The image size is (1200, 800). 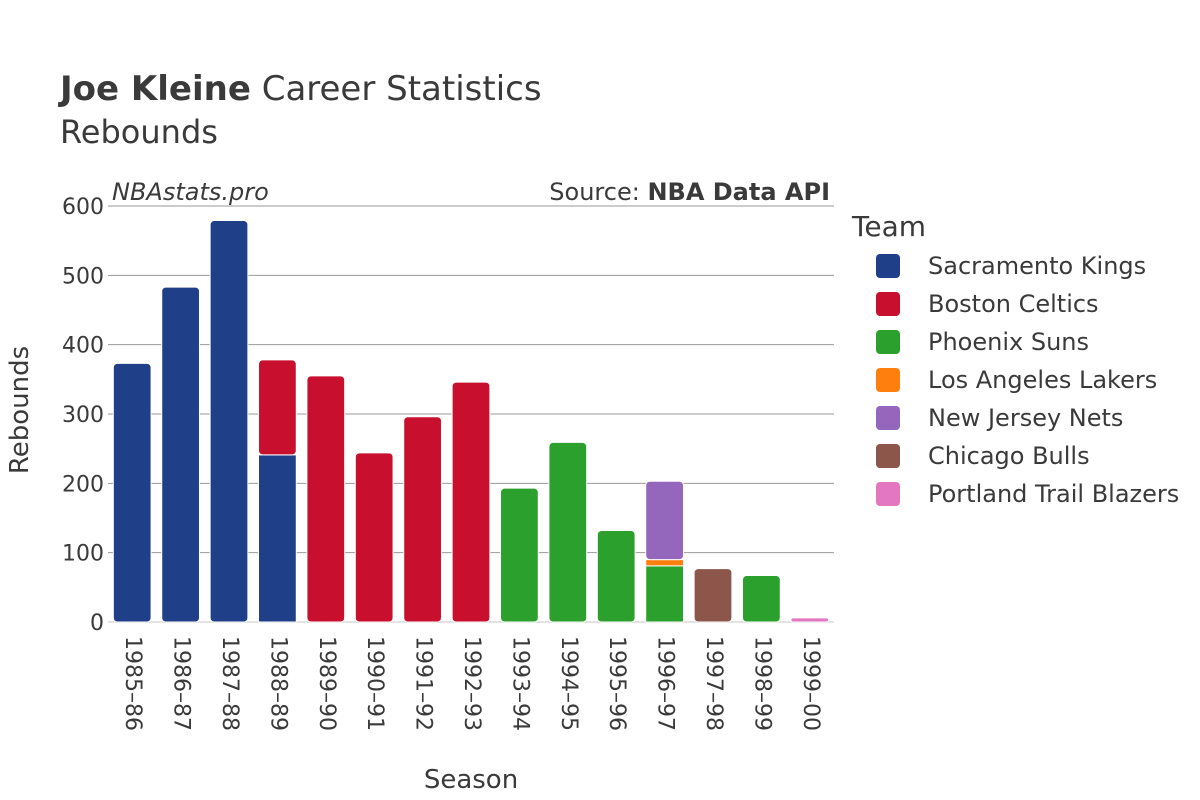 What do you see at coordinates (1008, 342) in the screenshot?
I see `legend-item-phoenix-suns: Phoenix Suns` at bounding box center [1008, 342].